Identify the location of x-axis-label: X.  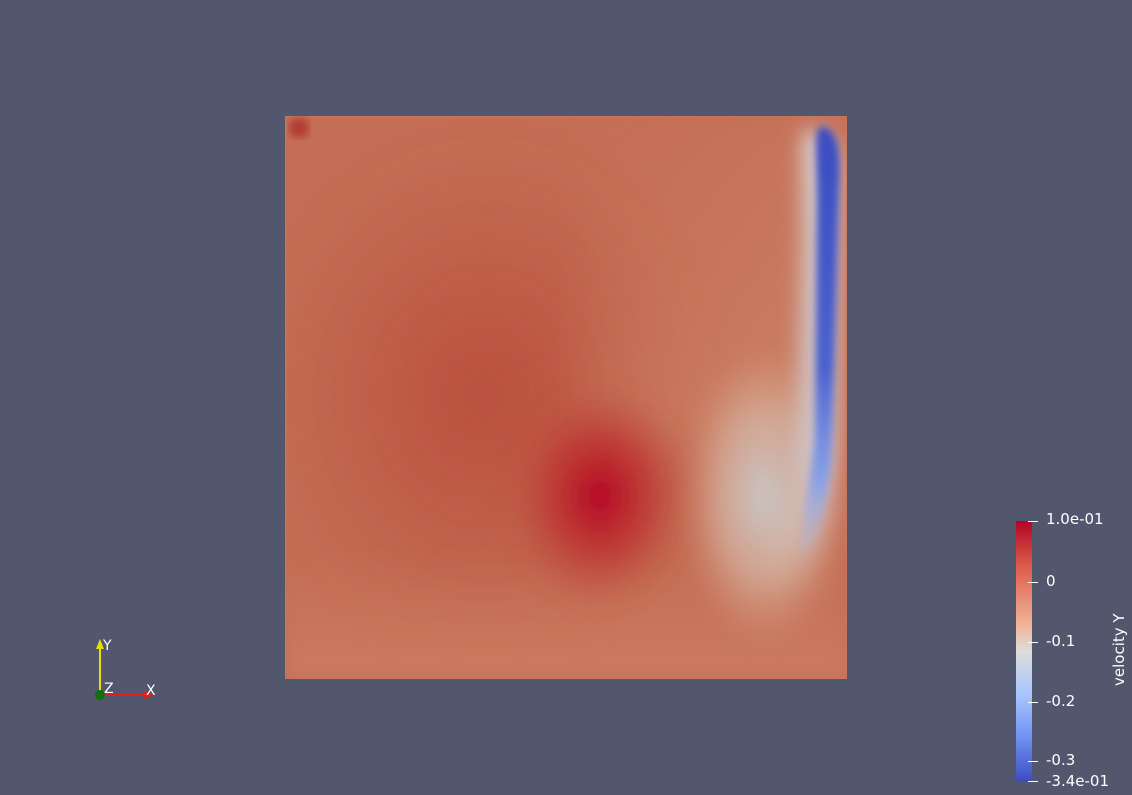
(151, 691).